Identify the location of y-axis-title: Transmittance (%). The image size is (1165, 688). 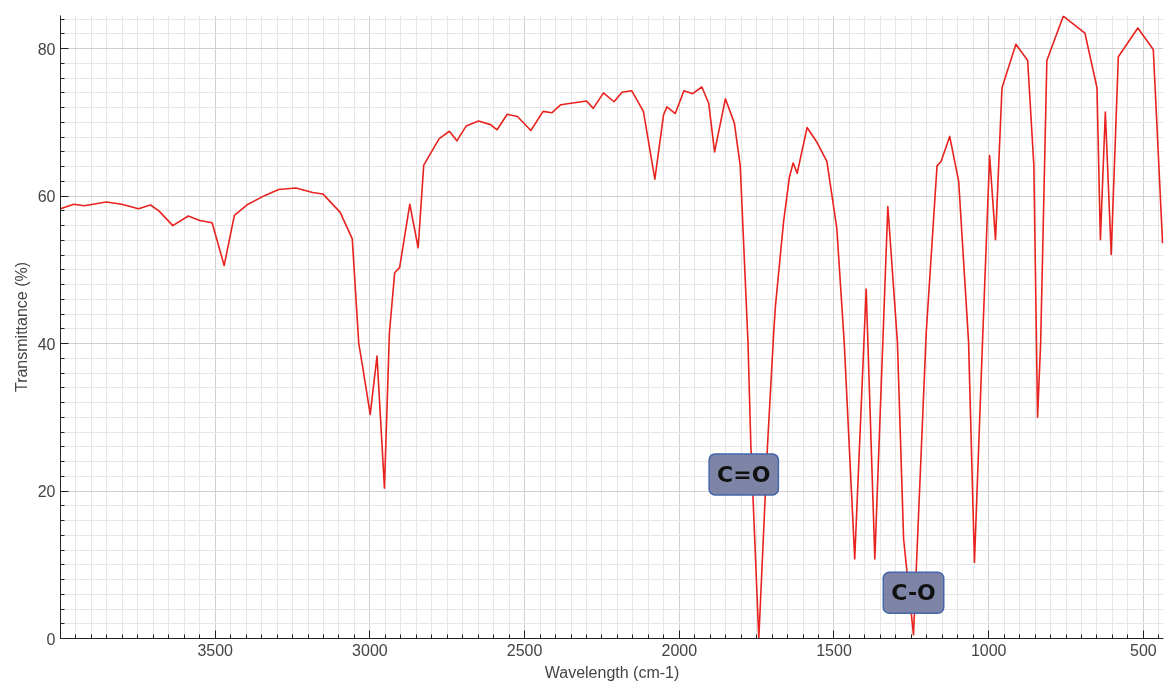
(21, 327).